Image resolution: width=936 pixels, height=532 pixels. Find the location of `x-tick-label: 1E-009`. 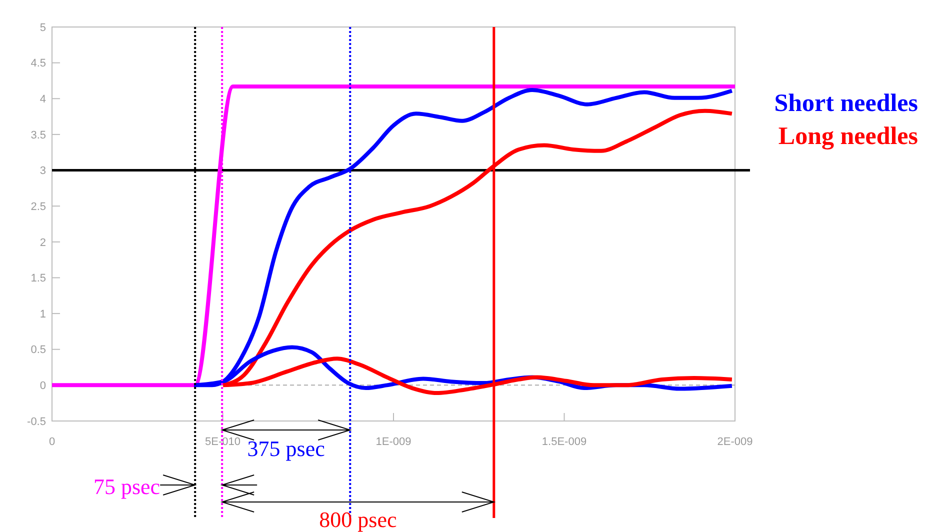

x-tick-label: 1E-009 is located at coordinates (394, 442).